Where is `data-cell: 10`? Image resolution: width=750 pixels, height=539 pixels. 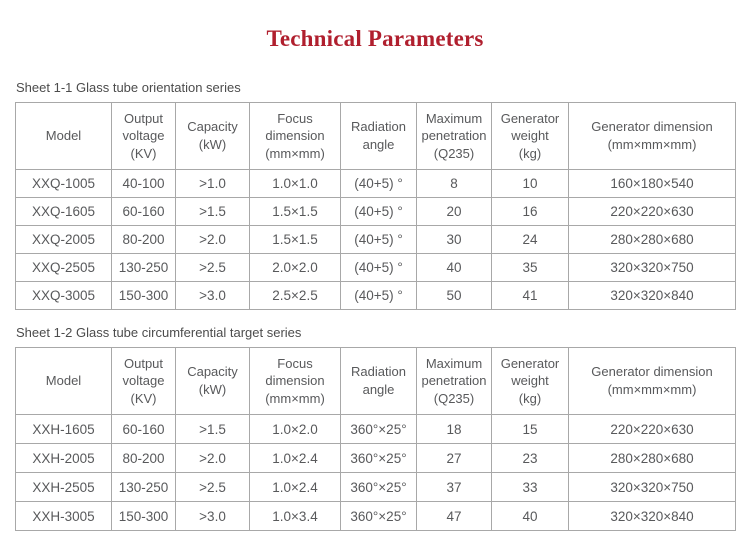
data-cell: 10 is located at coordinates (530, 183).